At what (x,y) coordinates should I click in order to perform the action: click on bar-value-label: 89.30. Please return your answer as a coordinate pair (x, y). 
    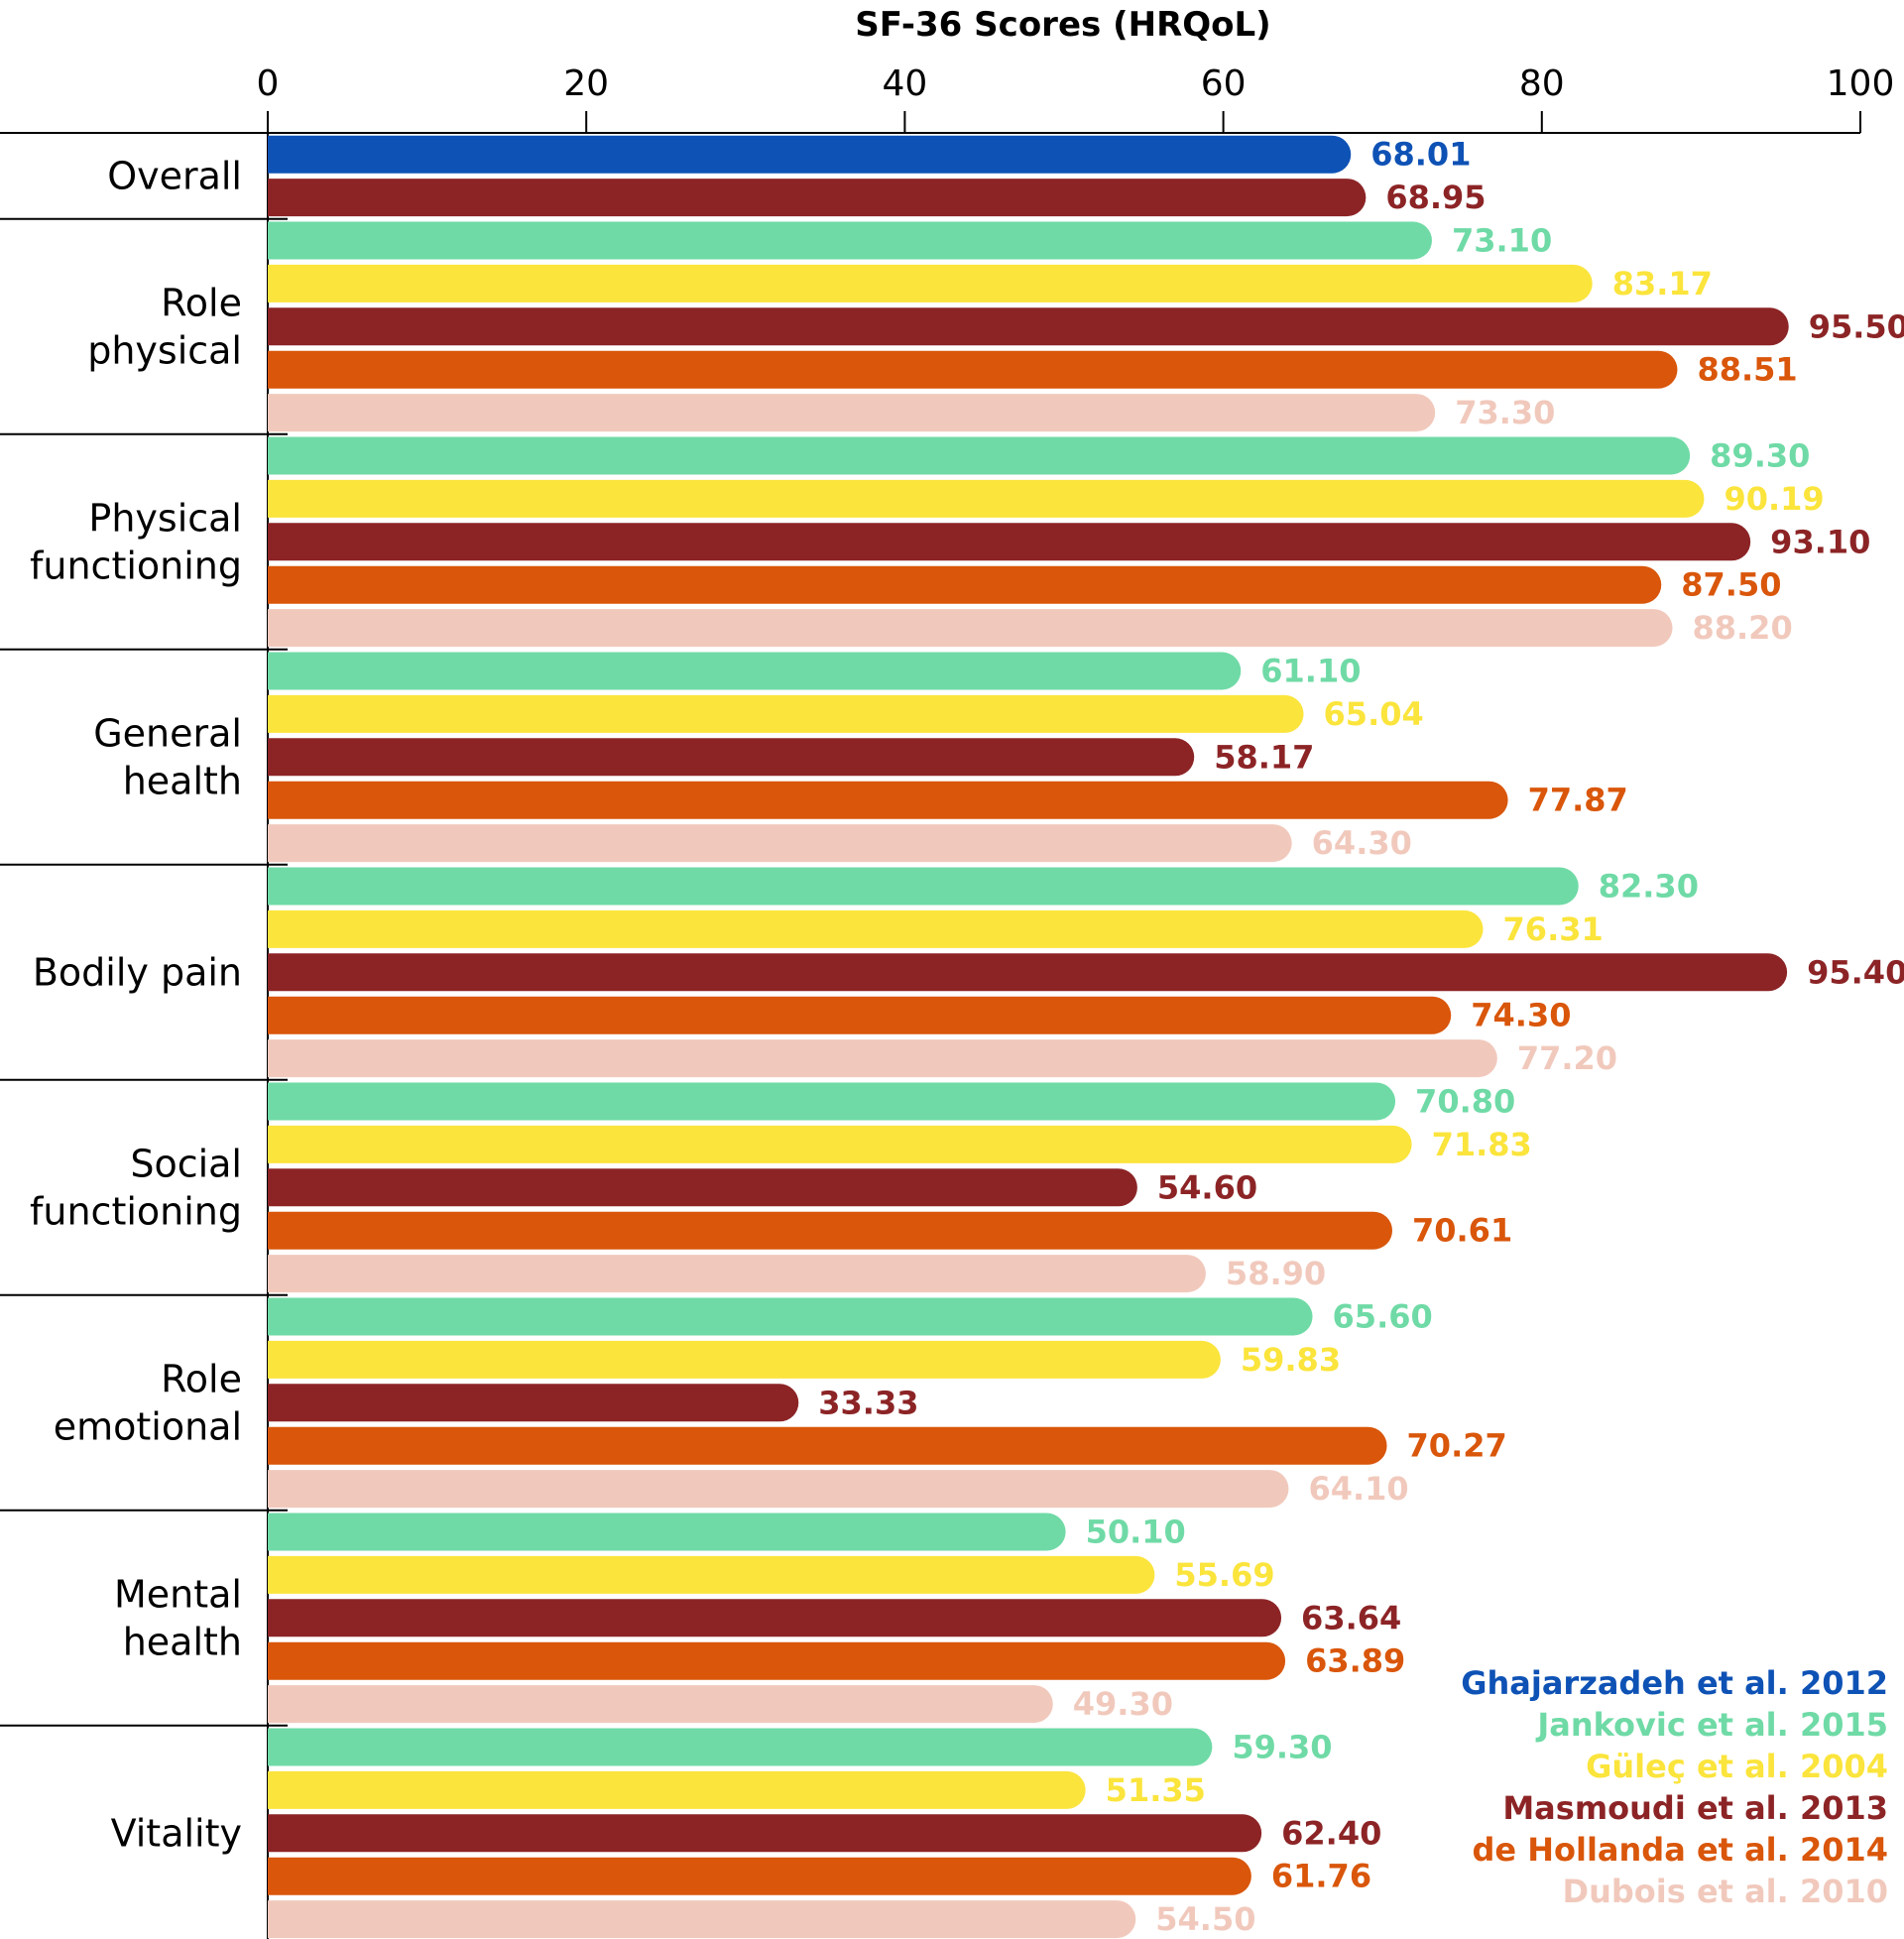
    Looking at the image, I should click on (1760, 456).